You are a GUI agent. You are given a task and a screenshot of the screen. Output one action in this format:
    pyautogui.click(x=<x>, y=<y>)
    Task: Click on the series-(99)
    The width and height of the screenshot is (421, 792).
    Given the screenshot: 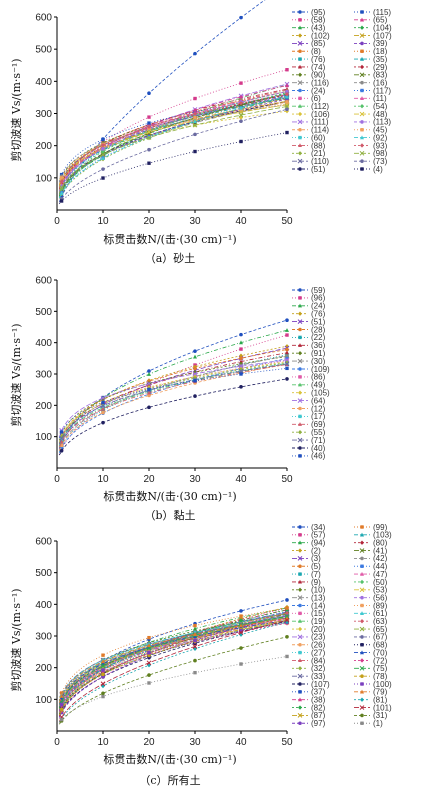 What is the action you would take?
    pyautogui.click(x=173, y=653)
    